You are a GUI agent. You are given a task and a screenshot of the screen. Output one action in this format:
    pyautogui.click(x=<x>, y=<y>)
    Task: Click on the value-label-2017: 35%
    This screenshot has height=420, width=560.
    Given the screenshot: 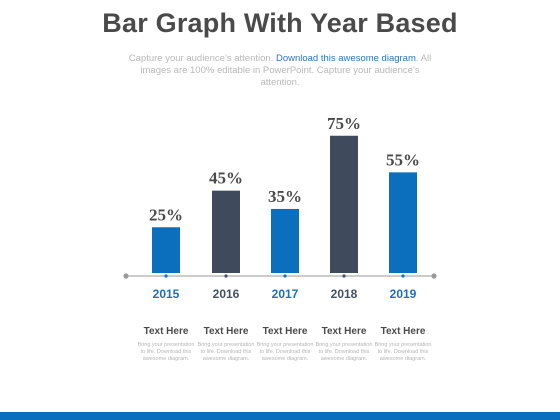 What is the action you would take?
    pyautogui.click(x=285, y=196)
    